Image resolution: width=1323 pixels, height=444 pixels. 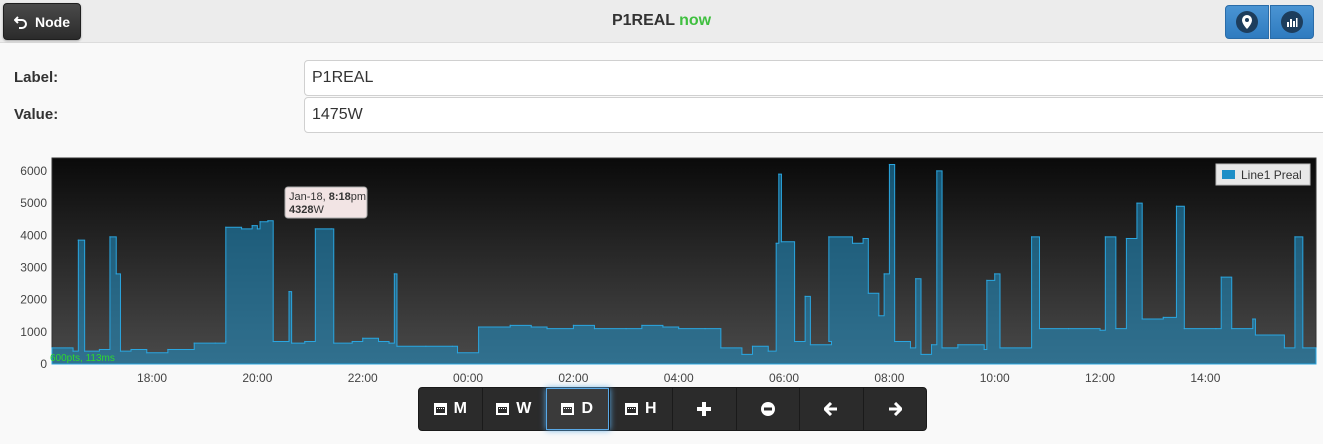 What do you see at coordinates (650, 408) in the screenshot?
I see `toolbar-button-label: H` at bounding box center [650, 408].